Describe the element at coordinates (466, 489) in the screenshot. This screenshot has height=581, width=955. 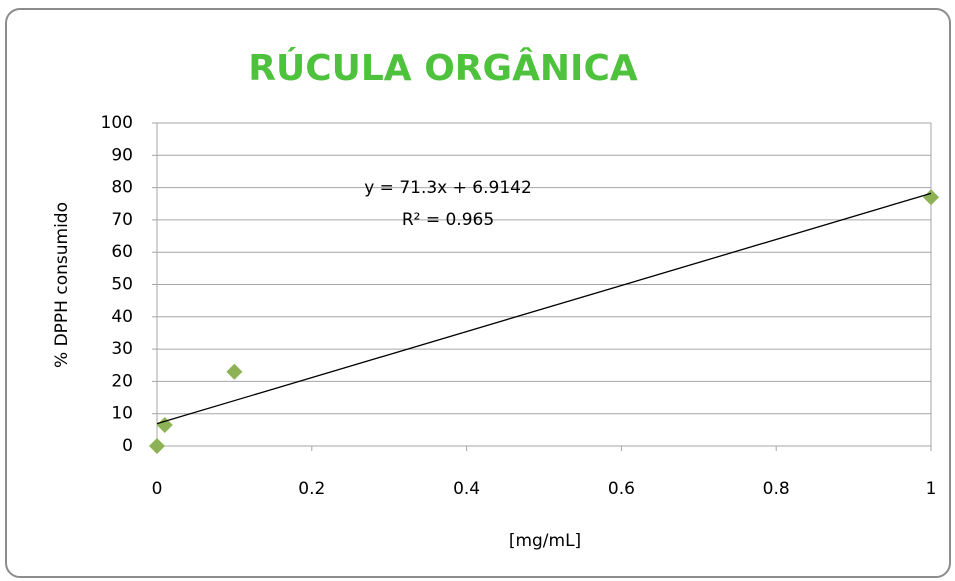
I see `x-tick-label: 0.4` at that location.